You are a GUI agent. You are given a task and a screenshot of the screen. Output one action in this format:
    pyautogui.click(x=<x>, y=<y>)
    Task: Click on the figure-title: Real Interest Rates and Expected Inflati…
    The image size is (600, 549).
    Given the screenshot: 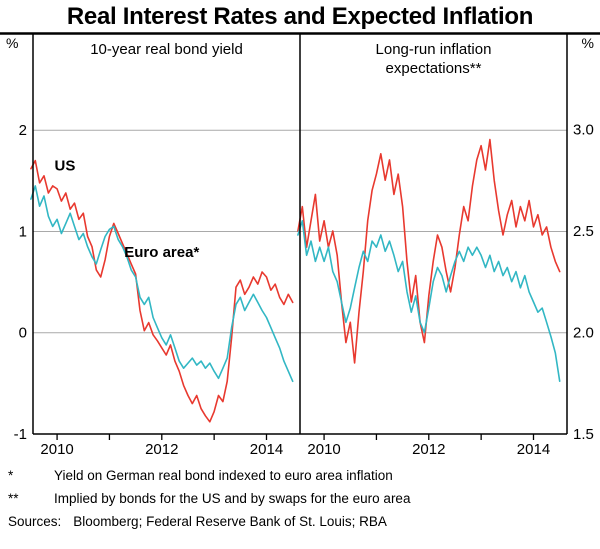 What is the action you would take?
    pyautogui.click(x=300, y=16)
    